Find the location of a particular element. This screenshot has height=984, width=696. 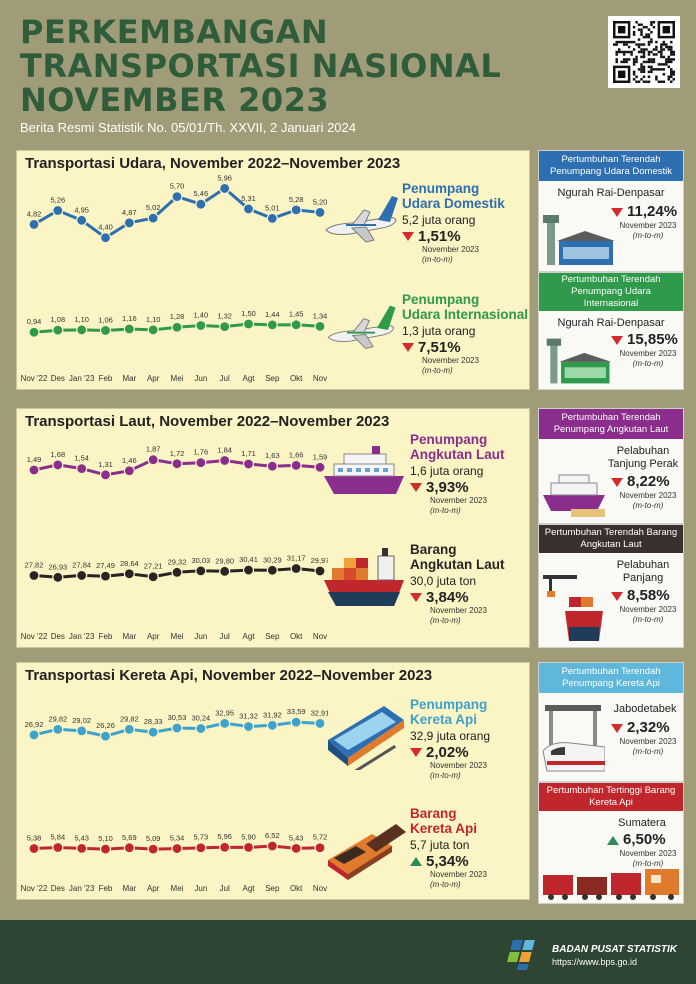

data-label: 5,28 is located at coordinates (296, 199).